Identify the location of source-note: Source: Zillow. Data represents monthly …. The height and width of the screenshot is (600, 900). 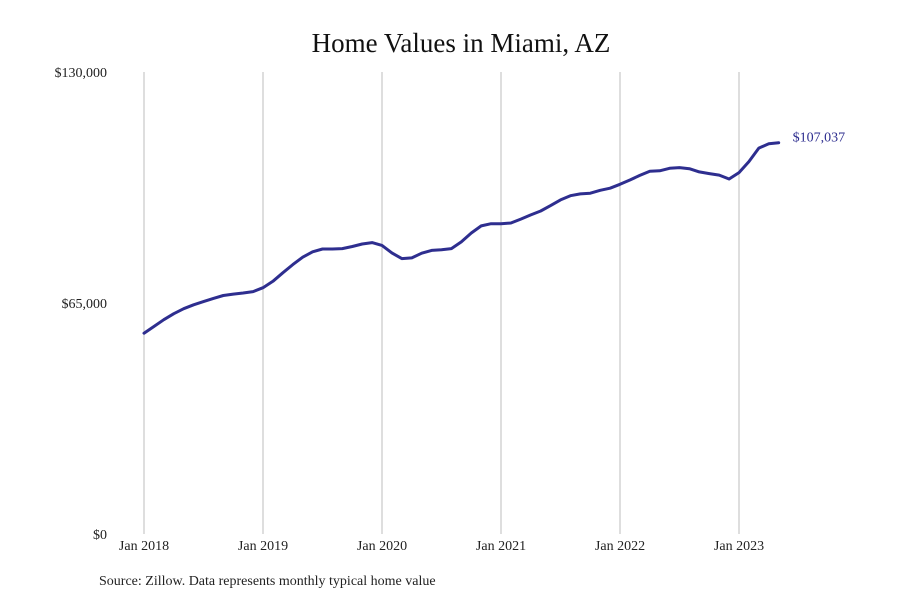
(267, 581).